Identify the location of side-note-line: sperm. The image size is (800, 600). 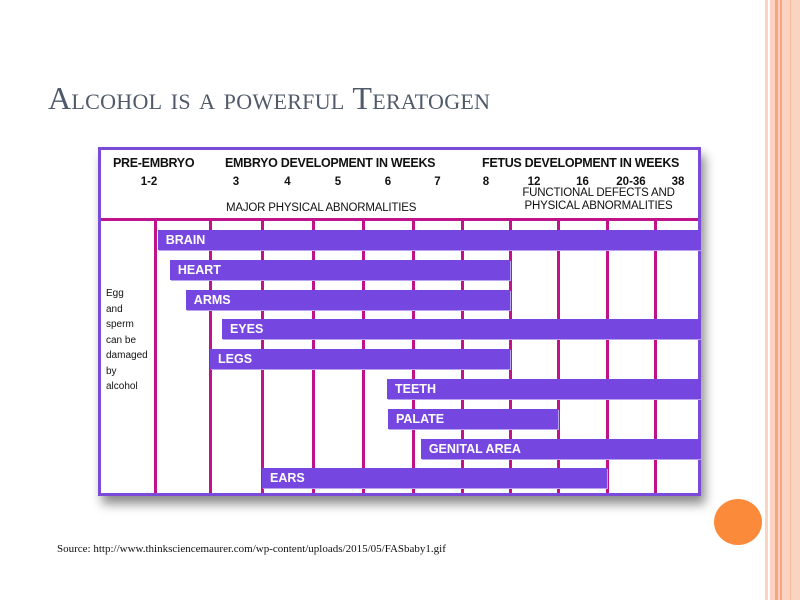
(120, 324).